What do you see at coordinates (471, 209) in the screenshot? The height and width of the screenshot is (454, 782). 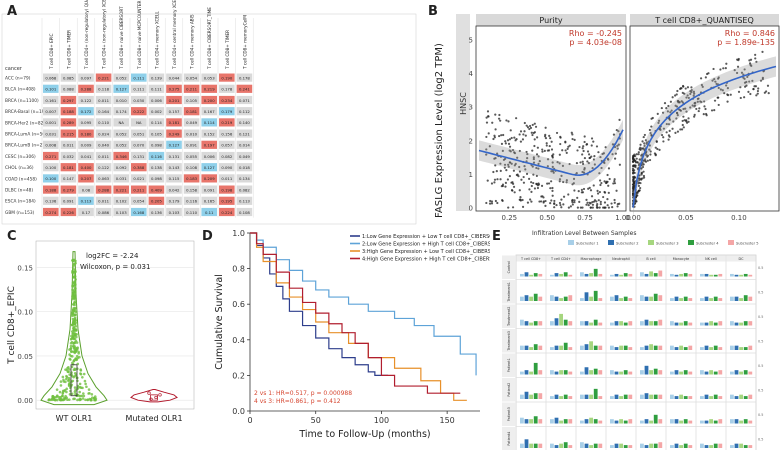 I see `y-tick-label: 0` at bounding box center [471, 209].